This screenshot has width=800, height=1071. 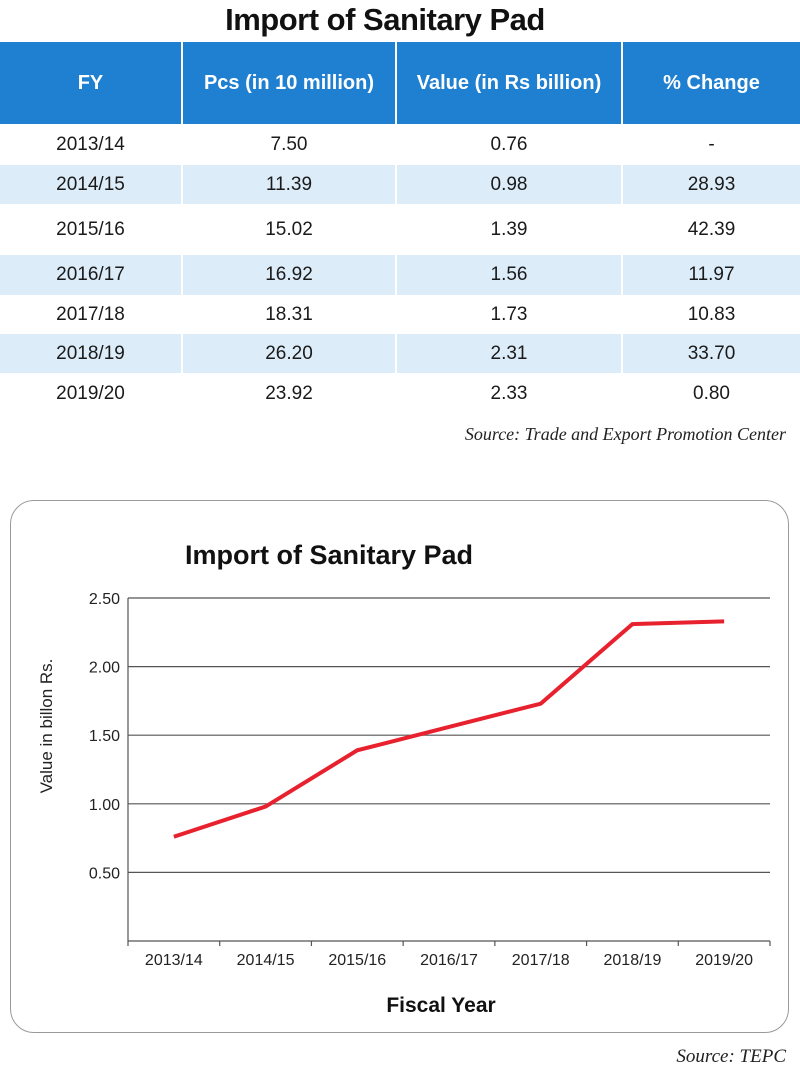 I want to click on table-row: 2016/17 16.92 1.56 11.97, so click(x=400, y=275).